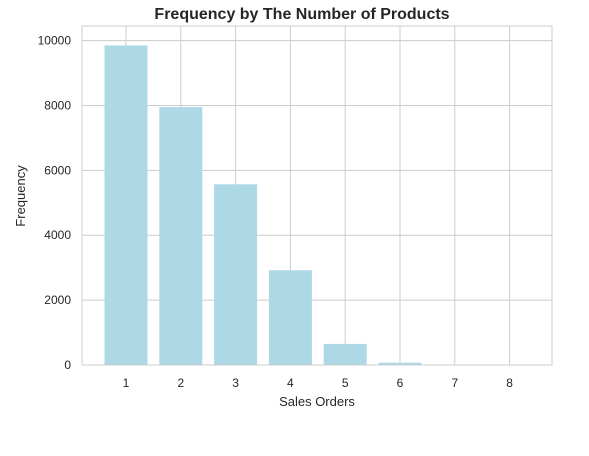 The image size is (589, 456). What do you see at coordinates (57, 300) in the screenshot?
I see `y-tick-label: 2000` at bounding box center [57, 300].